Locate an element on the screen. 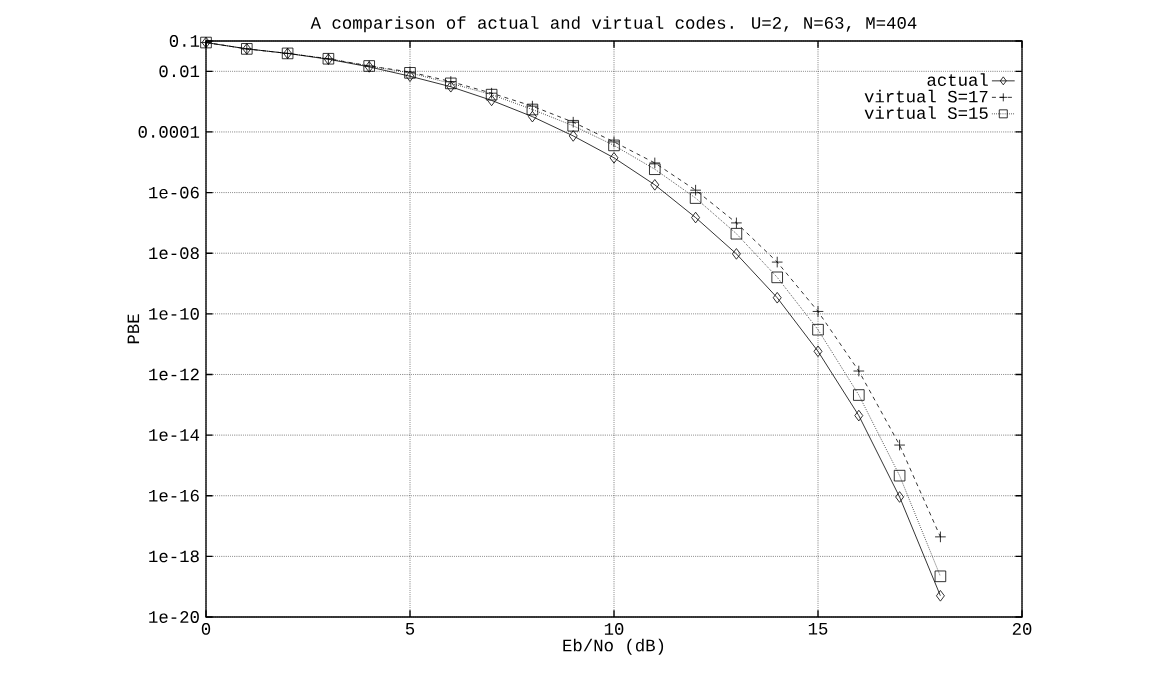 This screenshot has width=1160, height=697. x-axis-title: Eb/No (dB) is located at coordinates (613, 646).